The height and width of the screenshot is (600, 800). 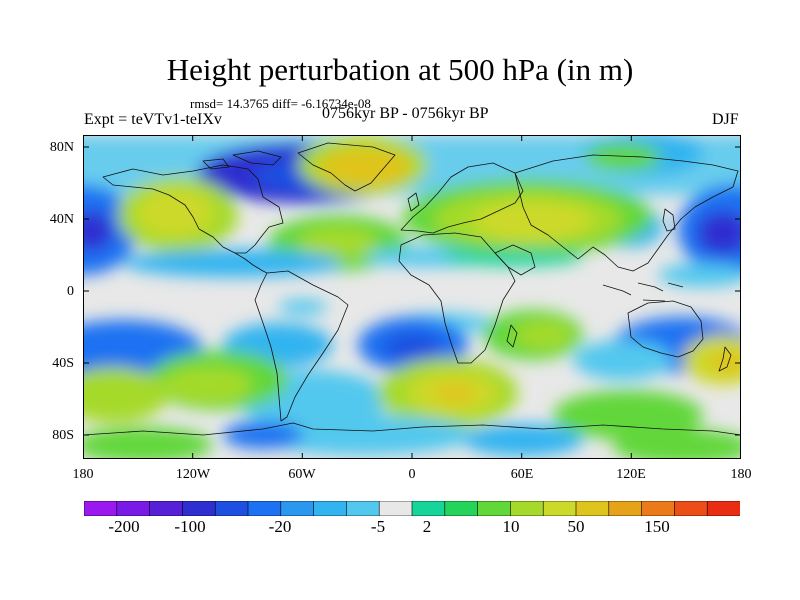 I want to click on lon-tick-60e: 60E, so click(x=522, y=474).